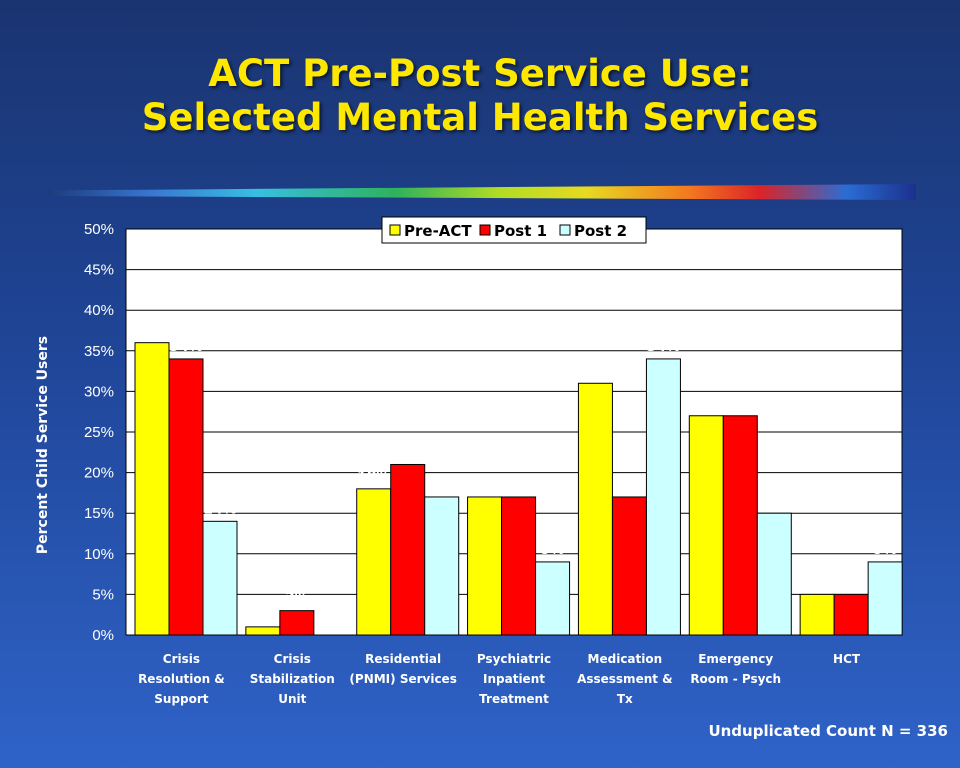 The width and height of the screenshot is (960, 768). I want to click on data-label: 3%, so click(297, 599).